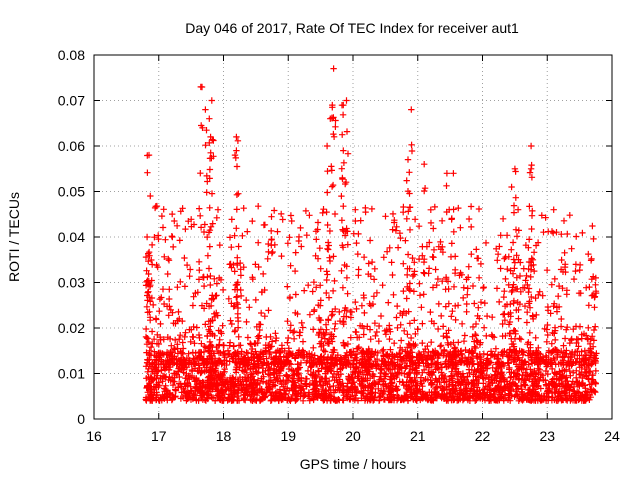 Image resolution: width=640 pixels, height=480 pixels. Describe the element at coordinates (71, 374) in the screenshot. I see `y-tick-label: 0.01` at that location.